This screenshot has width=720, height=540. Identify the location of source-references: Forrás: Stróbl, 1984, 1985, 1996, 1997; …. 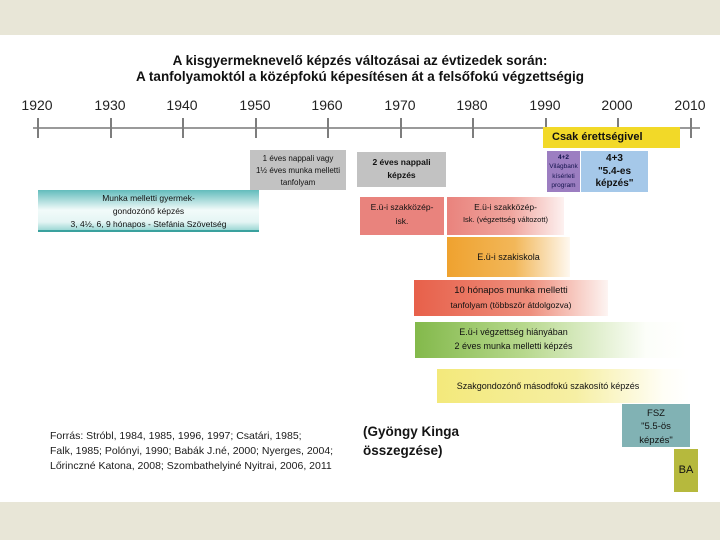
(191, 452).